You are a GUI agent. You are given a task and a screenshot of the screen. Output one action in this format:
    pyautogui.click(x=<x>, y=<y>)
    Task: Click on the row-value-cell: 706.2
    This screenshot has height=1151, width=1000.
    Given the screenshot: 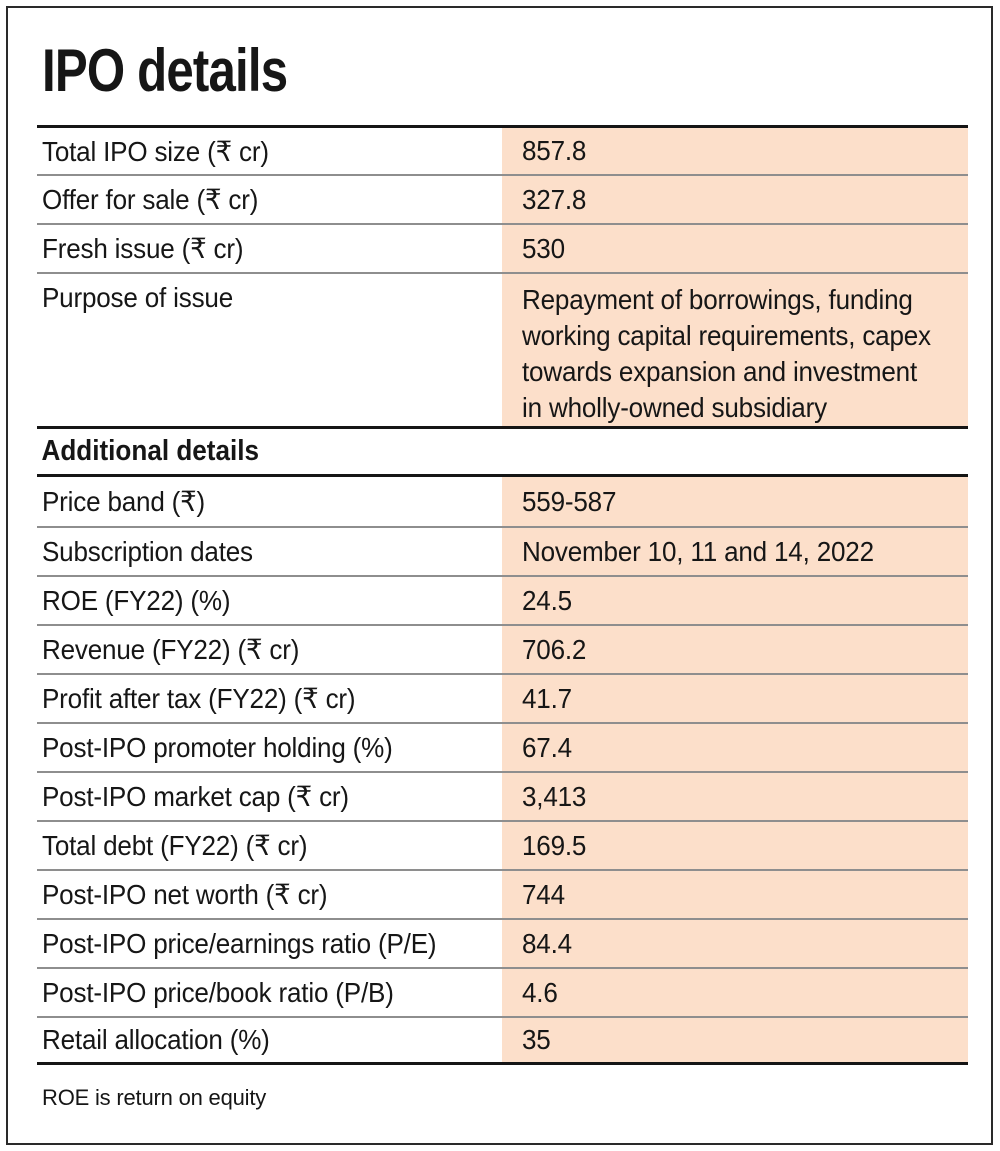 What is the action you would take?
    pyautogui.click(x=735, y=649)
    